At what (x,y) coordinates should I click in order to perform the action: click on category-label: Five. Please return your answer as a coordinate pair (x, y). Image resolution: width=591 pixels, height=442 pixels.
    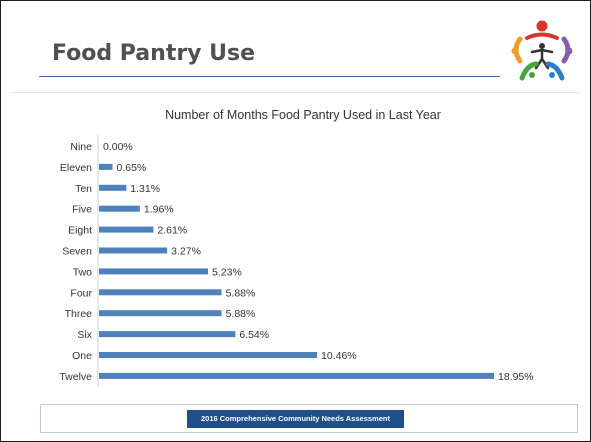
    Looking at the image, I should click on (82, 210).